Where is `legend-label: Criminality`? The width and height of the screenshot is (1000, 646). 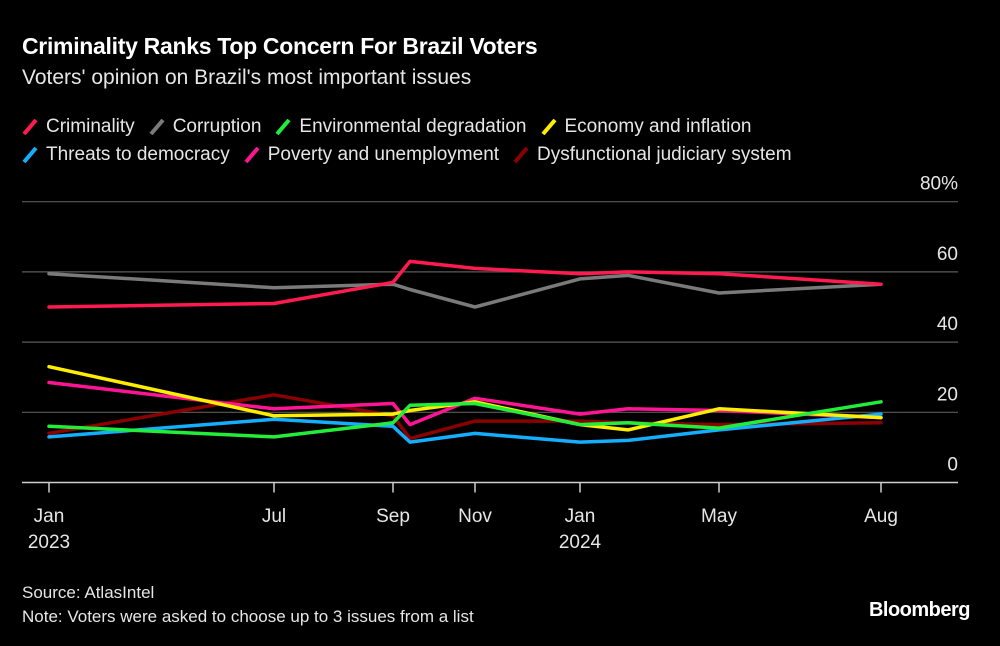
legend-label: Criminality is located at coordinates (90, 126).